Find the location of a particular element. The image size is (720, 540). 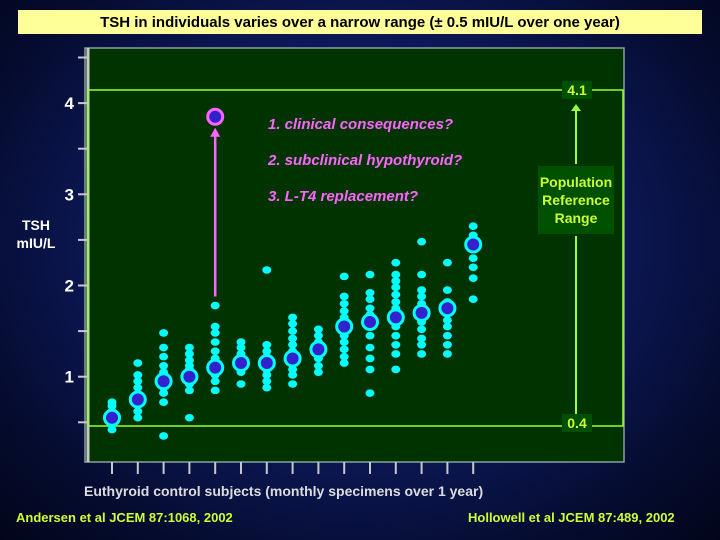

upper-limit-label: 4.1 is located at coordinates (577, 90).